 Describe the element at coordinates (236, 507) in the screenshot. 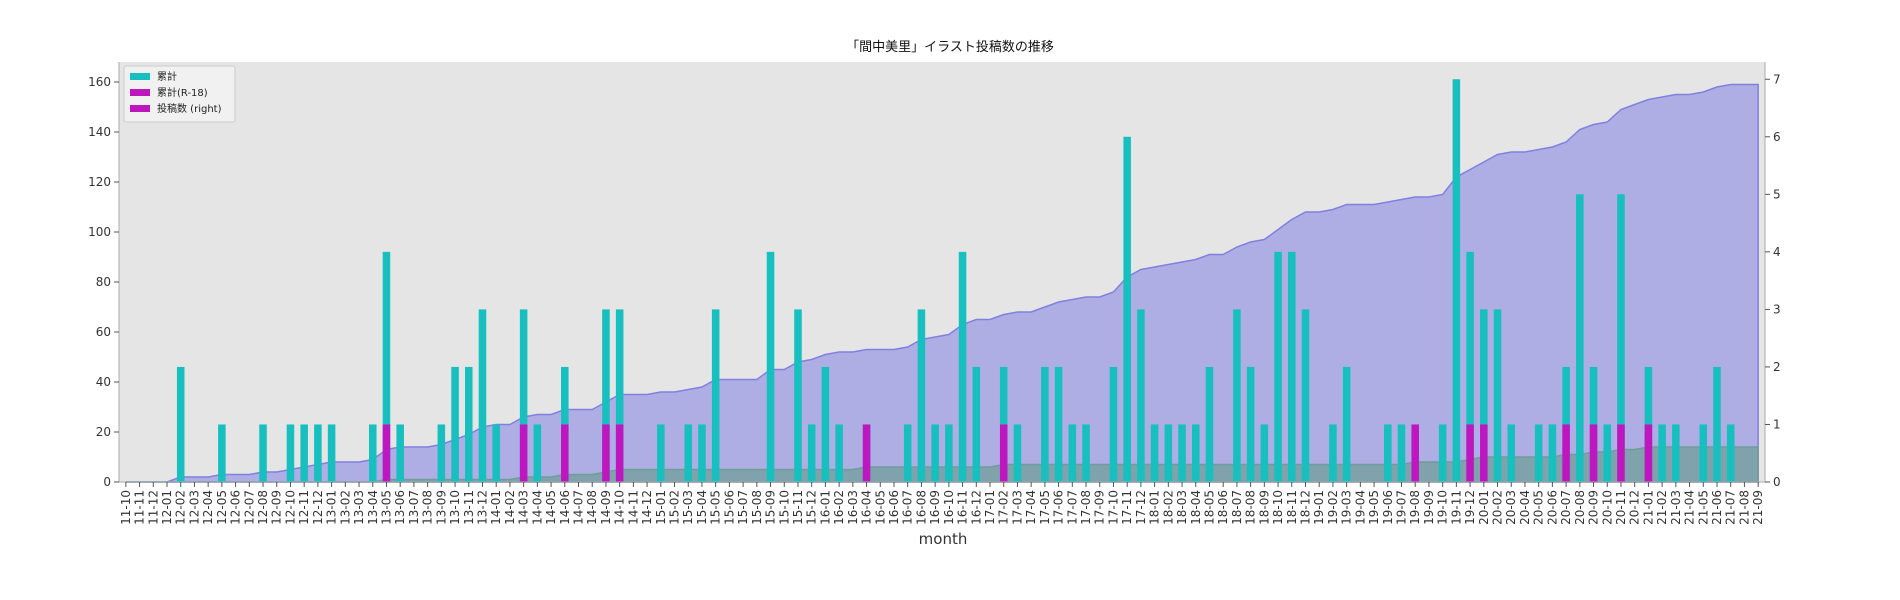

I see `x-tick-label: 12-06` at that location.